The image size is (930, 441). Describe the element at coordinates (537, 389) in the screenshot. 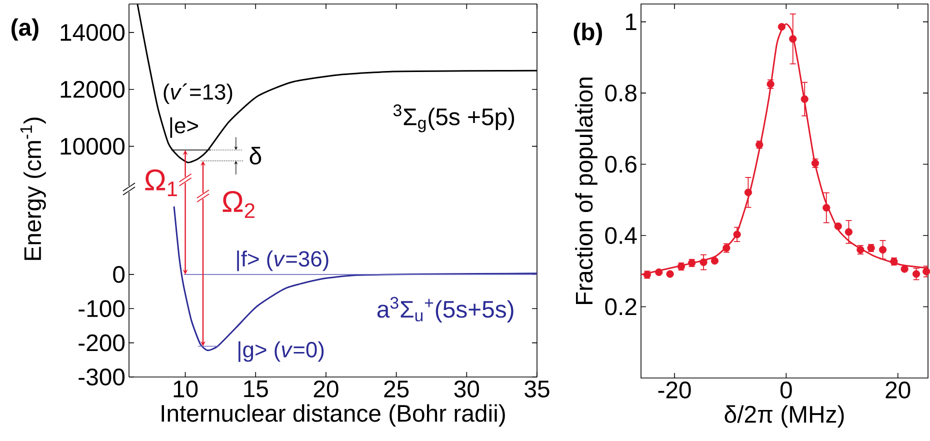

I see `x-tick-label: 35` at that location.